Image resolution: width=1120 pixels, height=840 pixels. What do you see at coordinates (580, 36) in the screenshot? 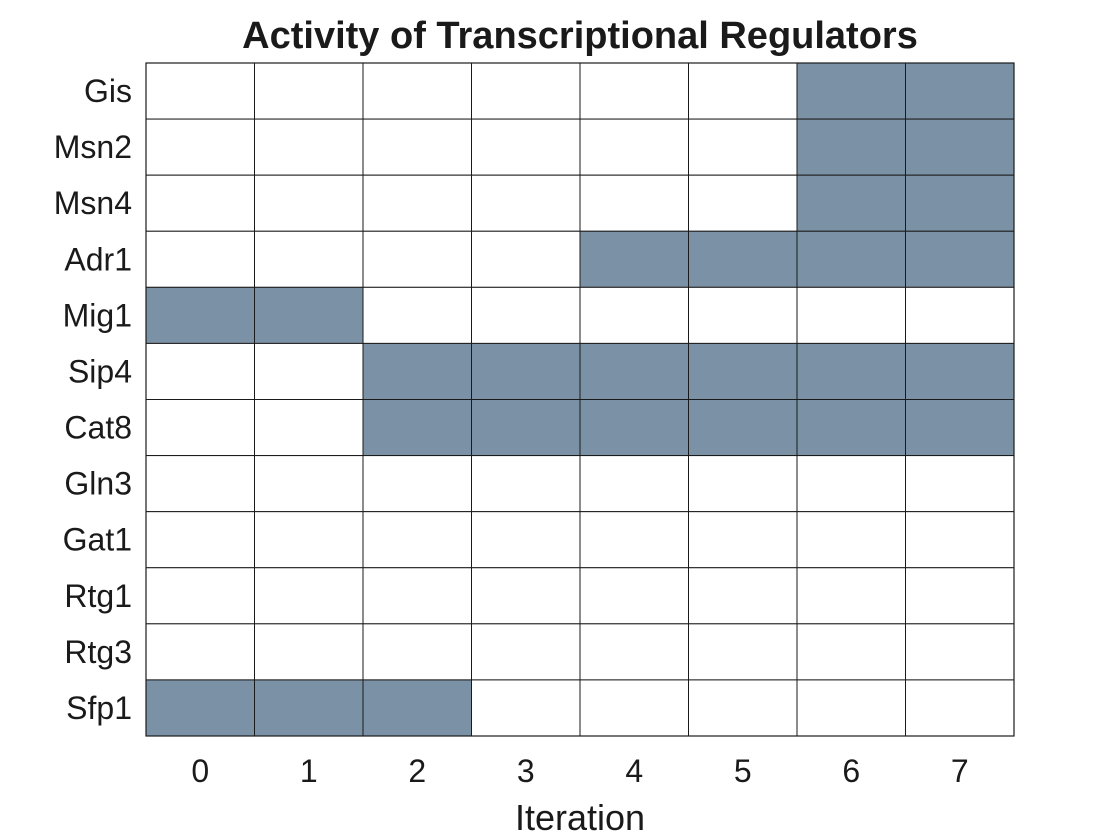
I see `chart-title: Activity of Transcriptional Regulators` at bounding box center [580, 36].